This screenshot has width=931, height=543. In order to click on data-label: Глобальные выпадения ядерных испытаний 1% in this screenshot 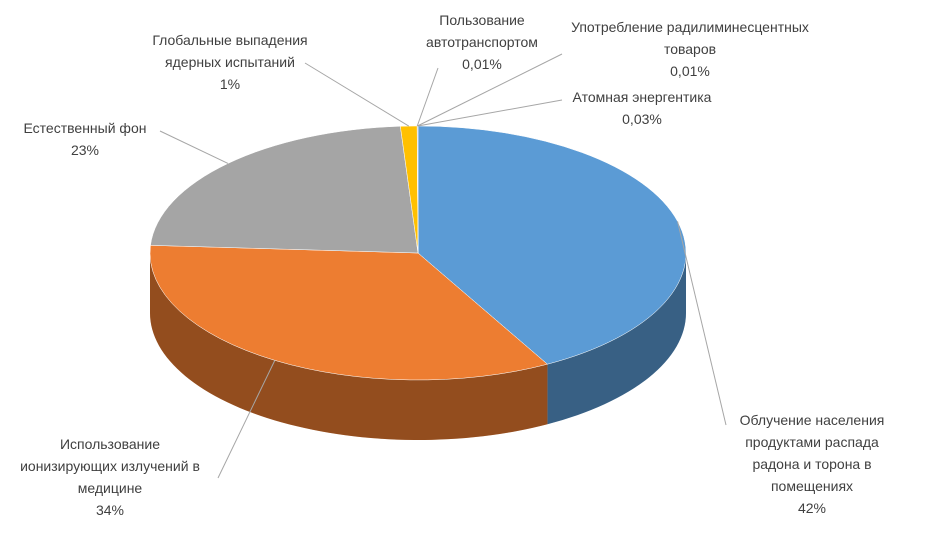, I will do `click(230, 62)`.